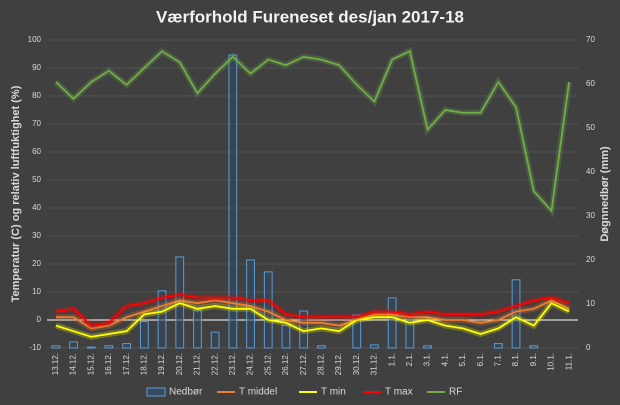 The width and height of the screenshot is (620, 405). I want to click on x-tick-label: 16.12., so click(108, 364).